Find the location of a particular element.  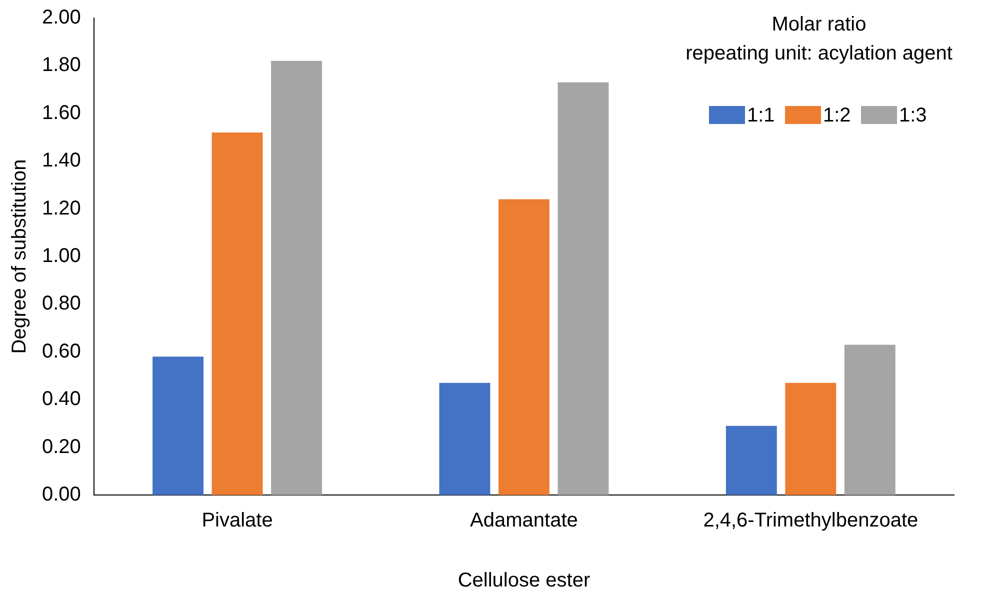

legend-label: 1:3 is located at coordinates (913, 115).